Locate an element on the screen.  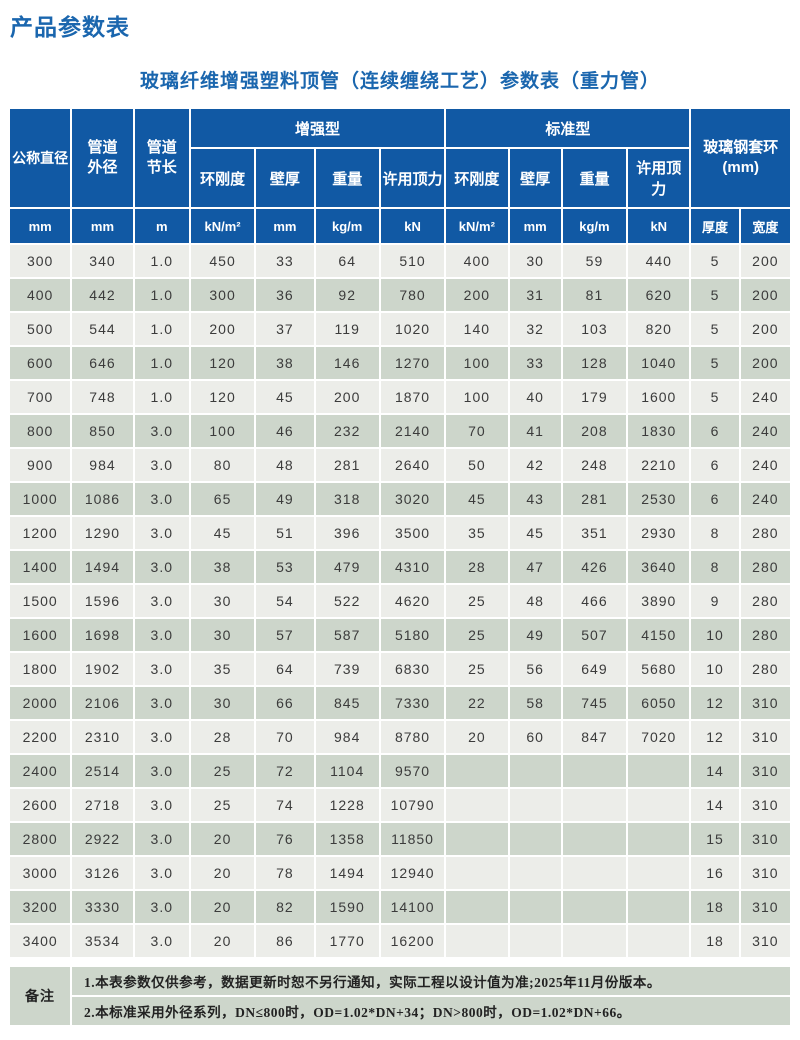
col-header-outer-diameter: 管道 外径 is located at coordinates (102, 158).